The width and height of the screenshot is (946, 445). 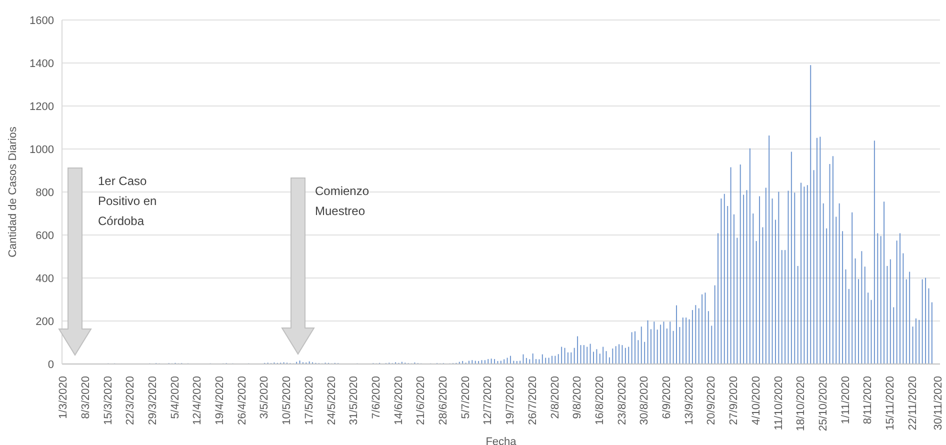 What do you see at coordinates (108, 400) in the screenshot?
I see `x-tick-label: 15/3/2020` at bounding box center [108, 400].